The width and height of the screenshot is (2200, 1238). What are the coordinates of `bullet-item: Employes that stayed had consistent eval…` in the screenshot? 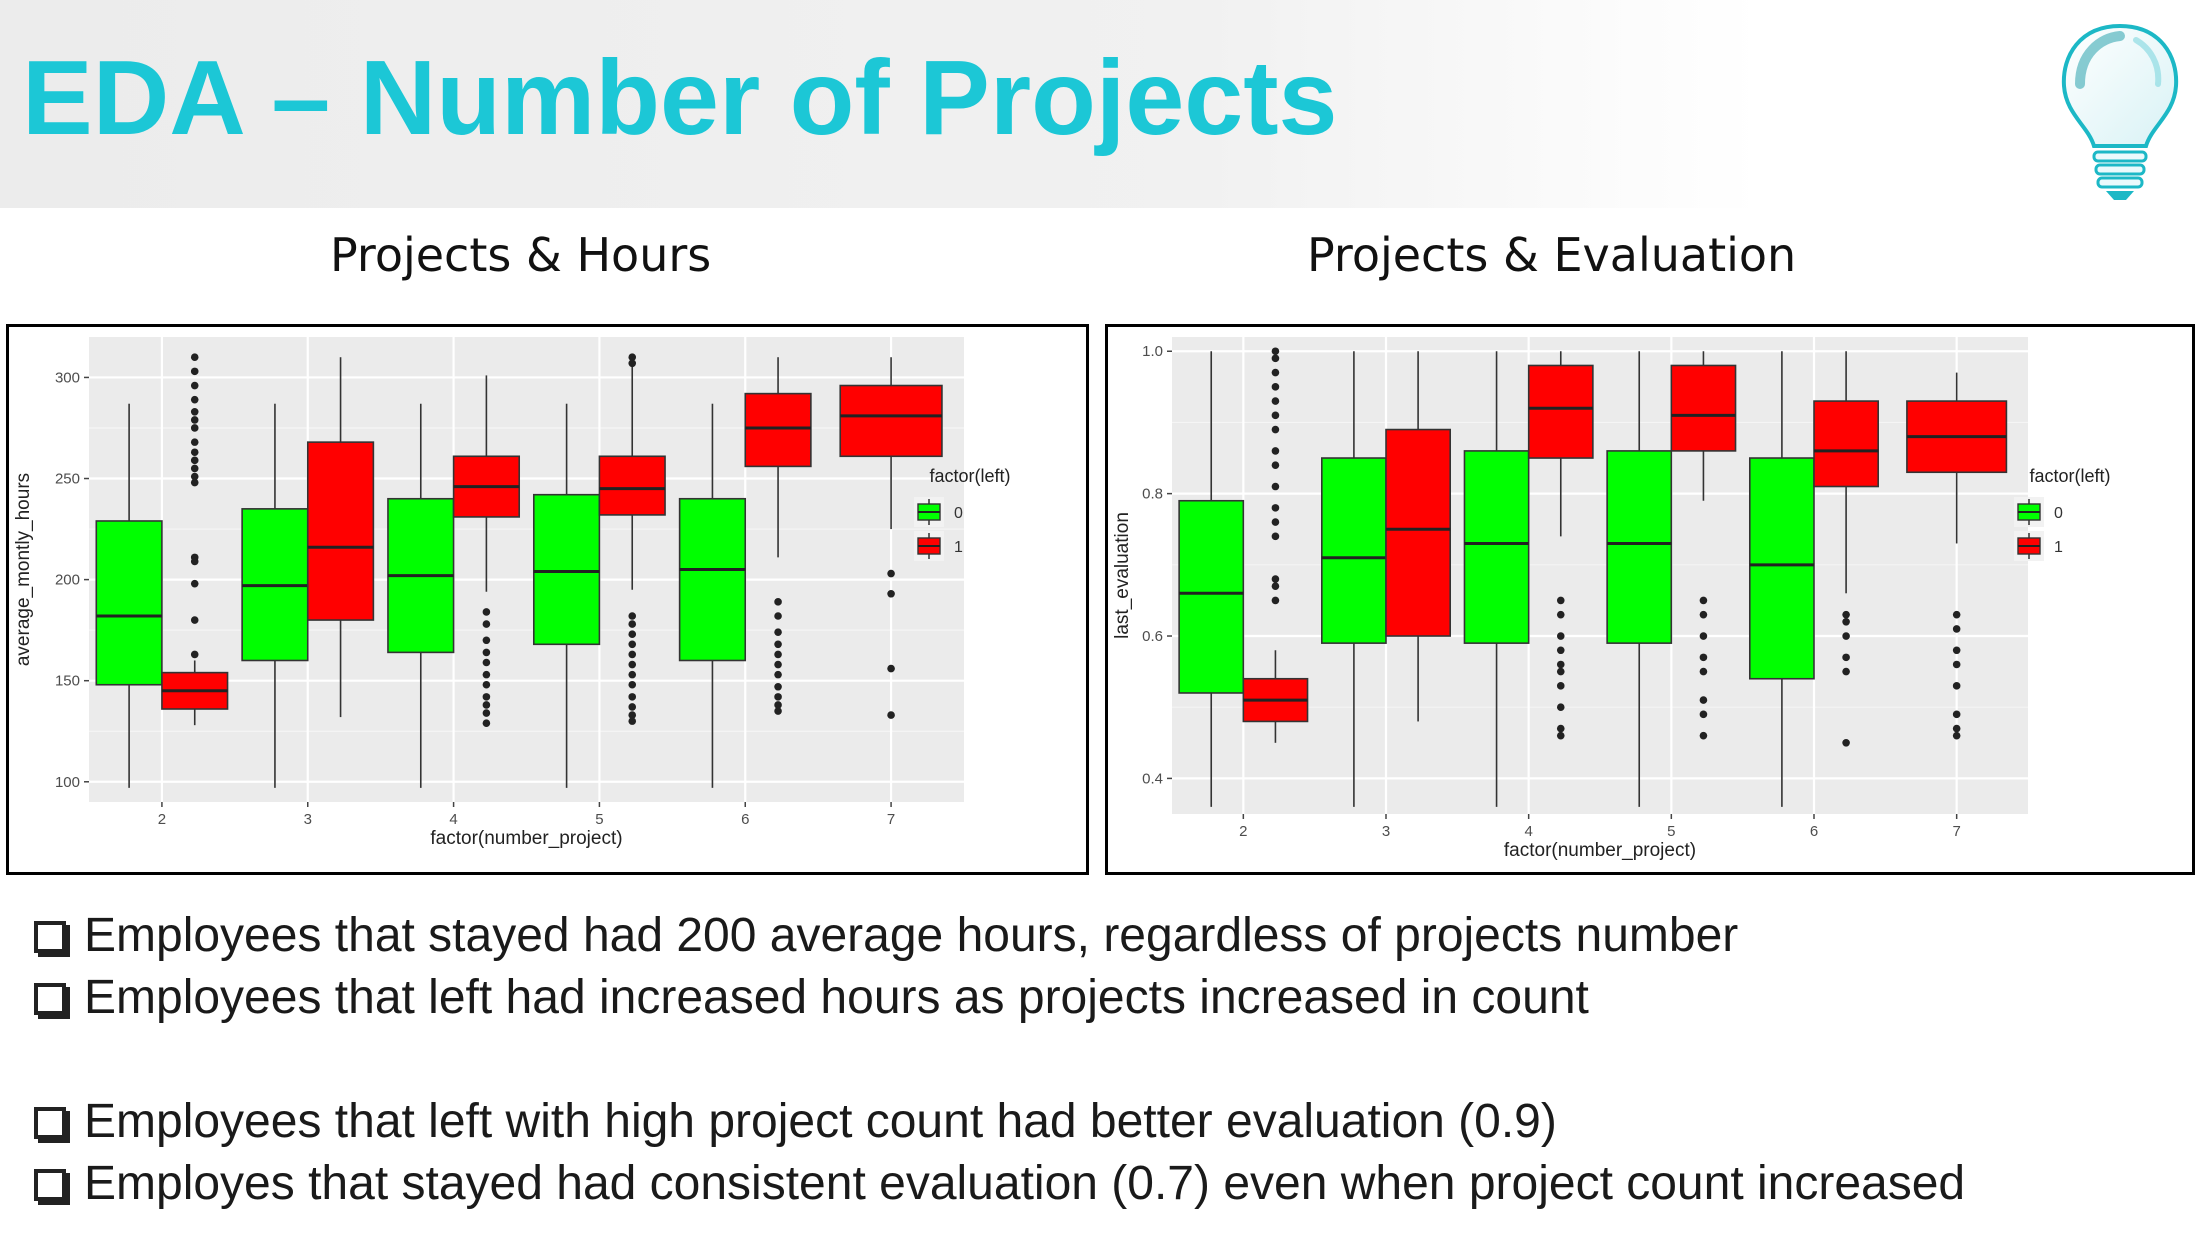 It's located at (999, 1183).